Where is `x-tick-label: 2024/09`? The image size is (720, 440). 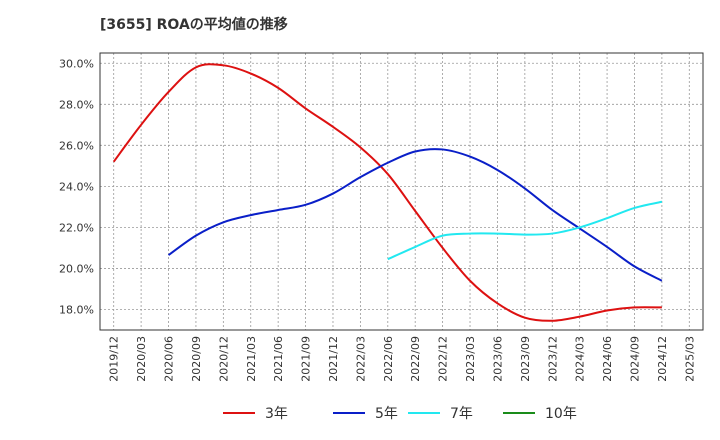 x-tick-label: 2024/09 is located at coordinates (634, 359).